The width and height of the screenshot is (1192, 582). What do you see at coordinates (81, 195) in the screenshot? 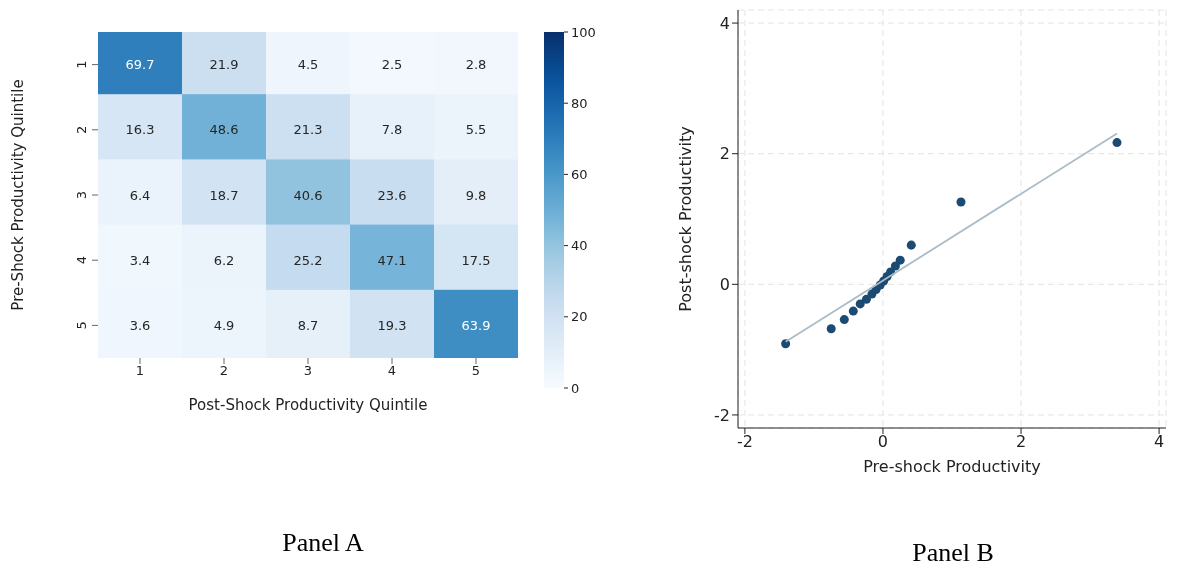
I see `y-tick-label: 3` at bounding box center [81, 195].